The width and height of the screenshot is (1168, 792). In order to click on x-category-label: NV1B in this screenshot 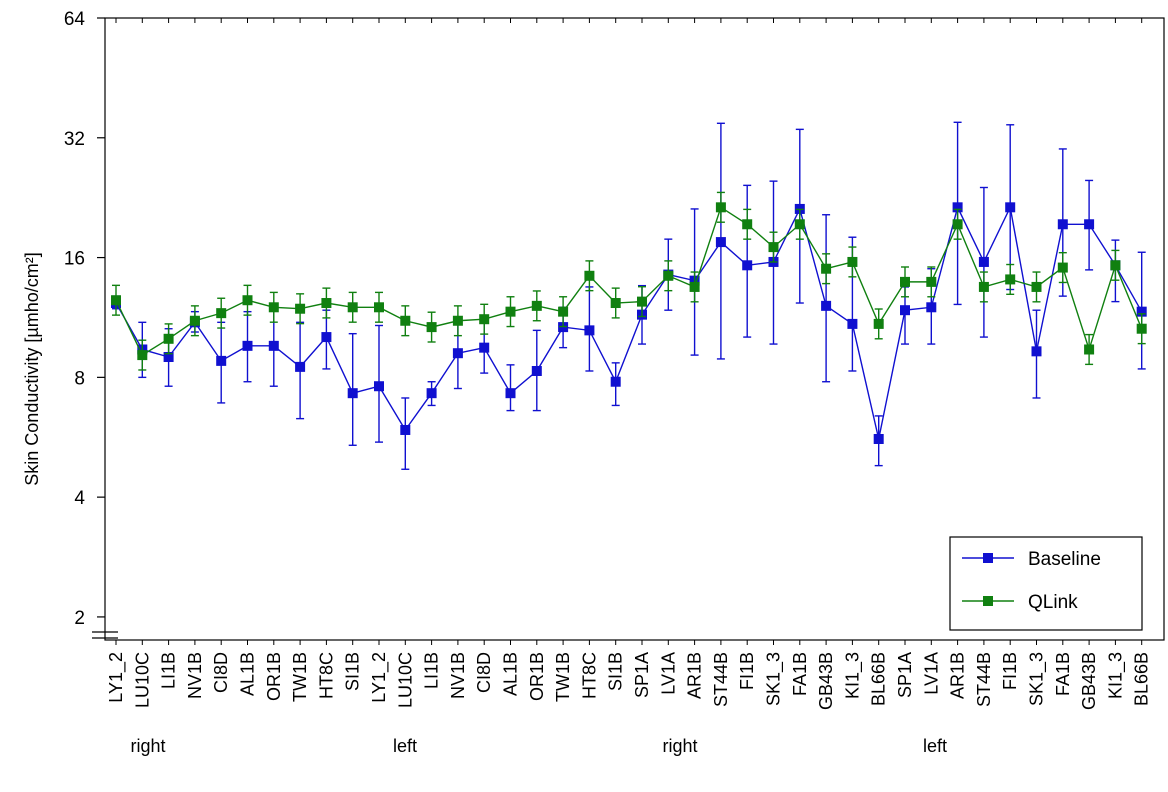, I will do `click(458, 675)`.